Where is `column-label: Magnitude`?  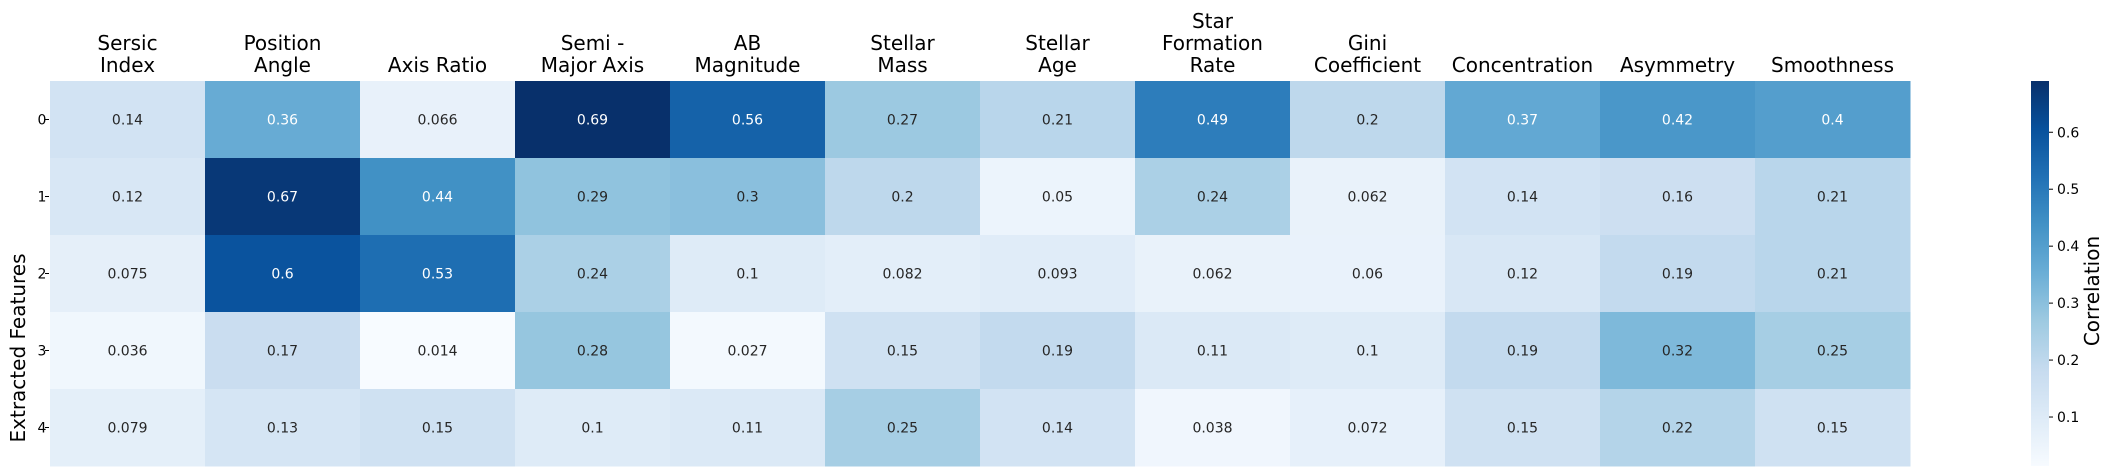 column-label: Magnitude is located at coordinates (748, 65).